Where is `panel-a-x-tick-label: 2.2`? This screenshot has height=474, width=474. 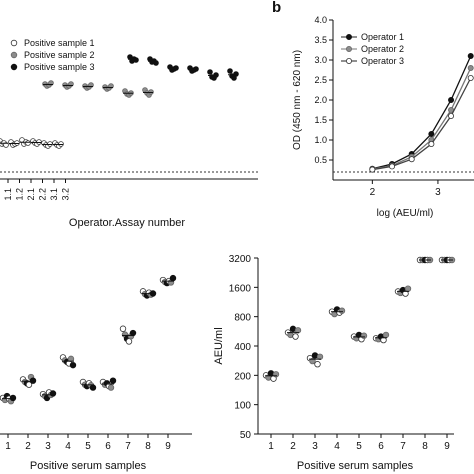 panel-a-x-tick-label: 2.2 is located at coordinates (43, 194).